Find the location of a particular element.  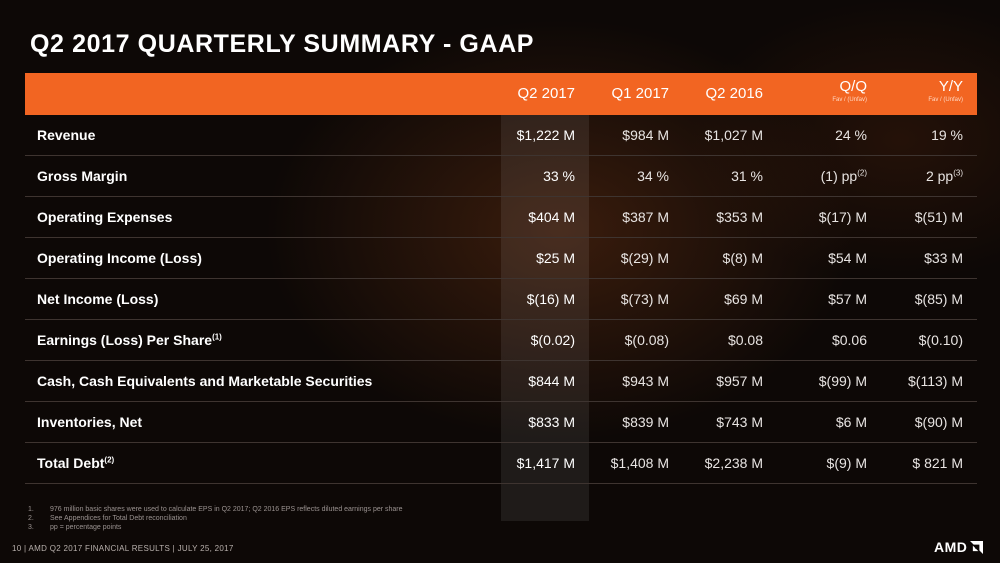

row-label: Inventories, Net is located at coordinates (90, 422).